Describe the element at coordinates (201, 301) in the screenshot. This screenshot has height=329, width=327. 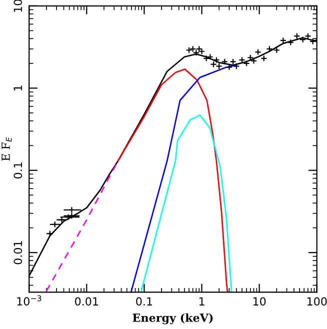
I see `x-tick-label: 1` at that location.